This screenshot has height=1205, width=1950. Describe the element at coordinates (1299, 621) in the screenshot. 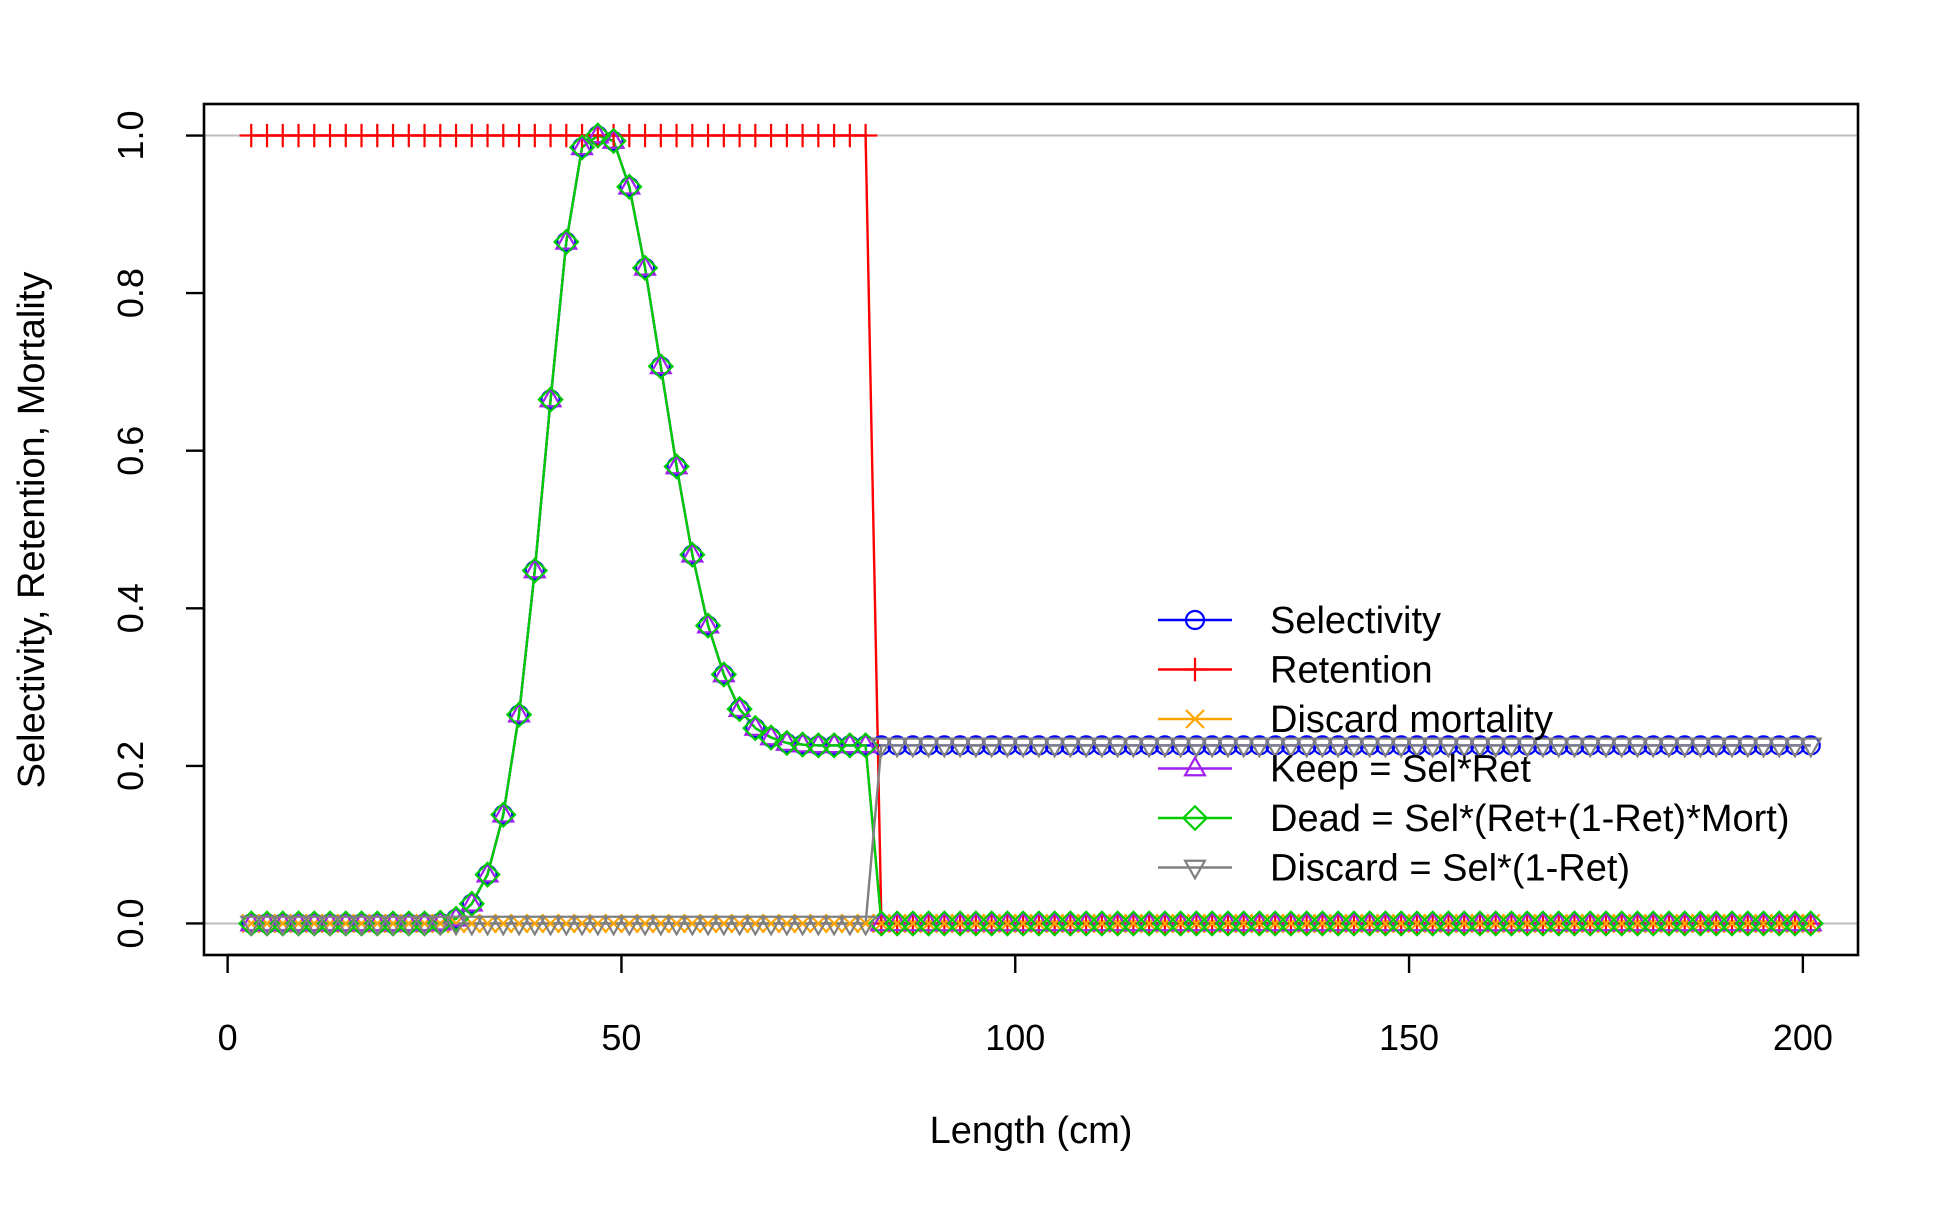

I see `legend-entry: Selectivity` at that location.